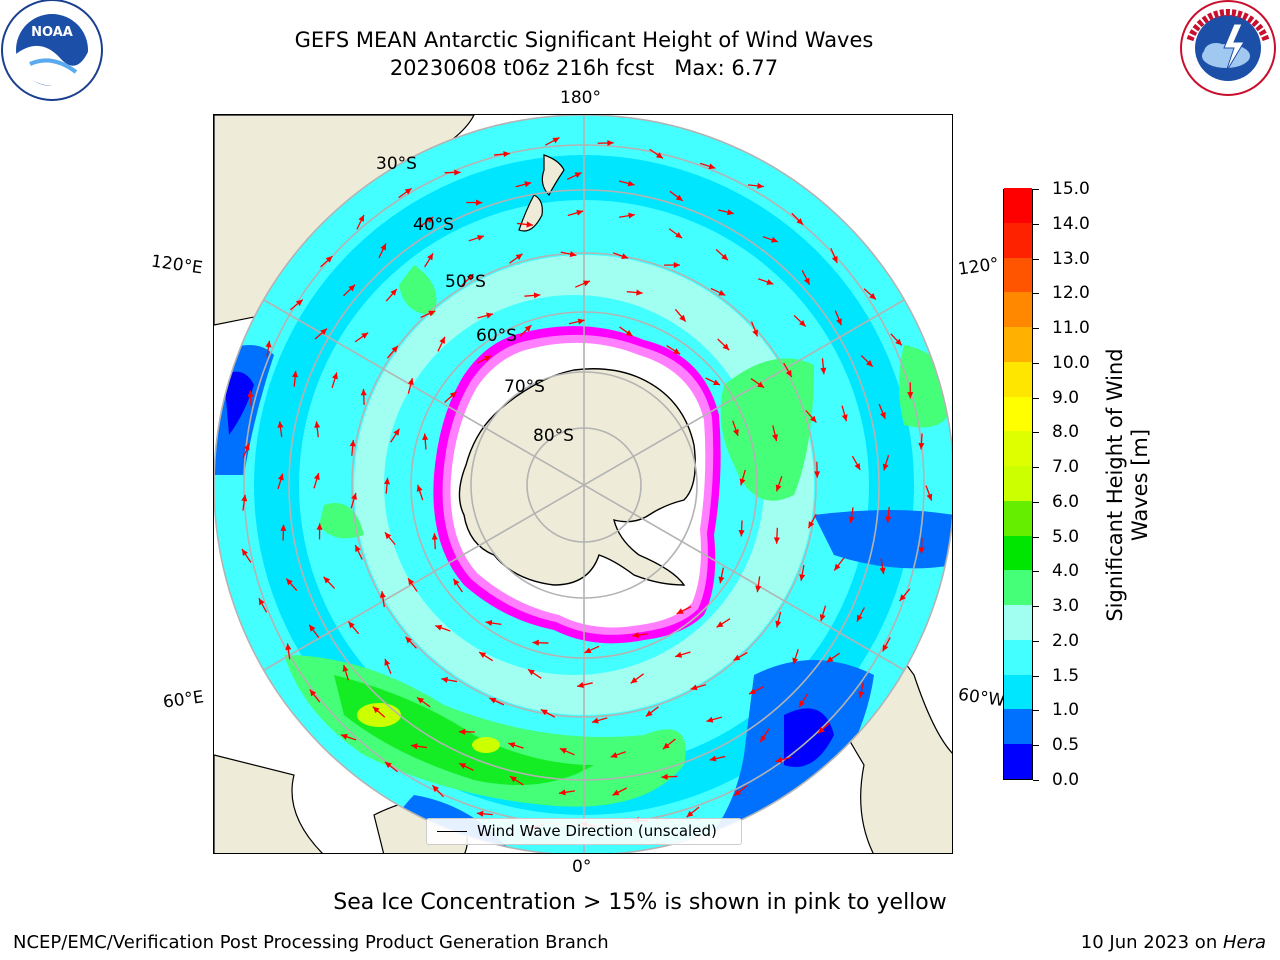 This screenshot has height=960, width=1280. I want to click on colorbar-tick-label: 4.0, so click(1066, 571).